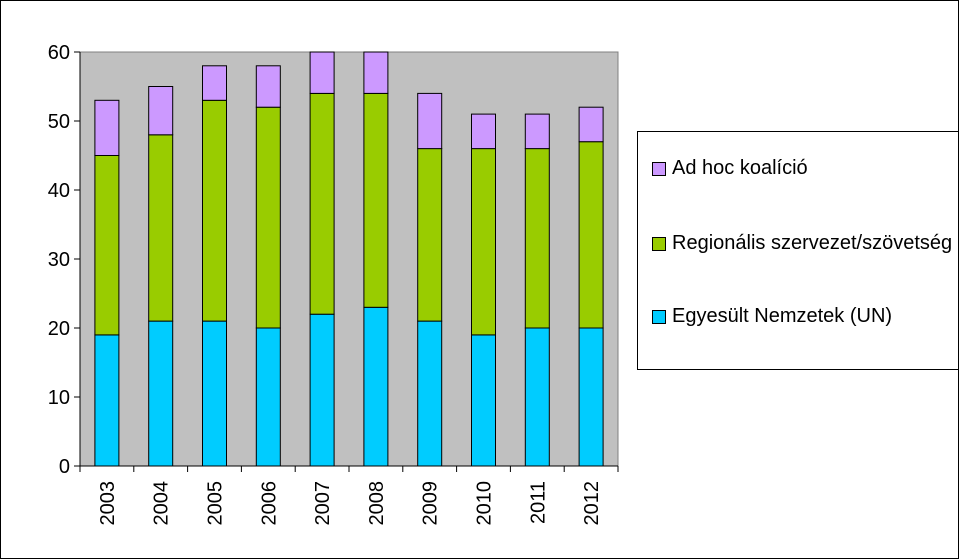 The height and width of the screenshot is (559, 959). What do you see at coordinates (812, 243) in the screenshot?
I see `legend-label: Regionális szervezet/szövetség` at bounding box center [812, 243].